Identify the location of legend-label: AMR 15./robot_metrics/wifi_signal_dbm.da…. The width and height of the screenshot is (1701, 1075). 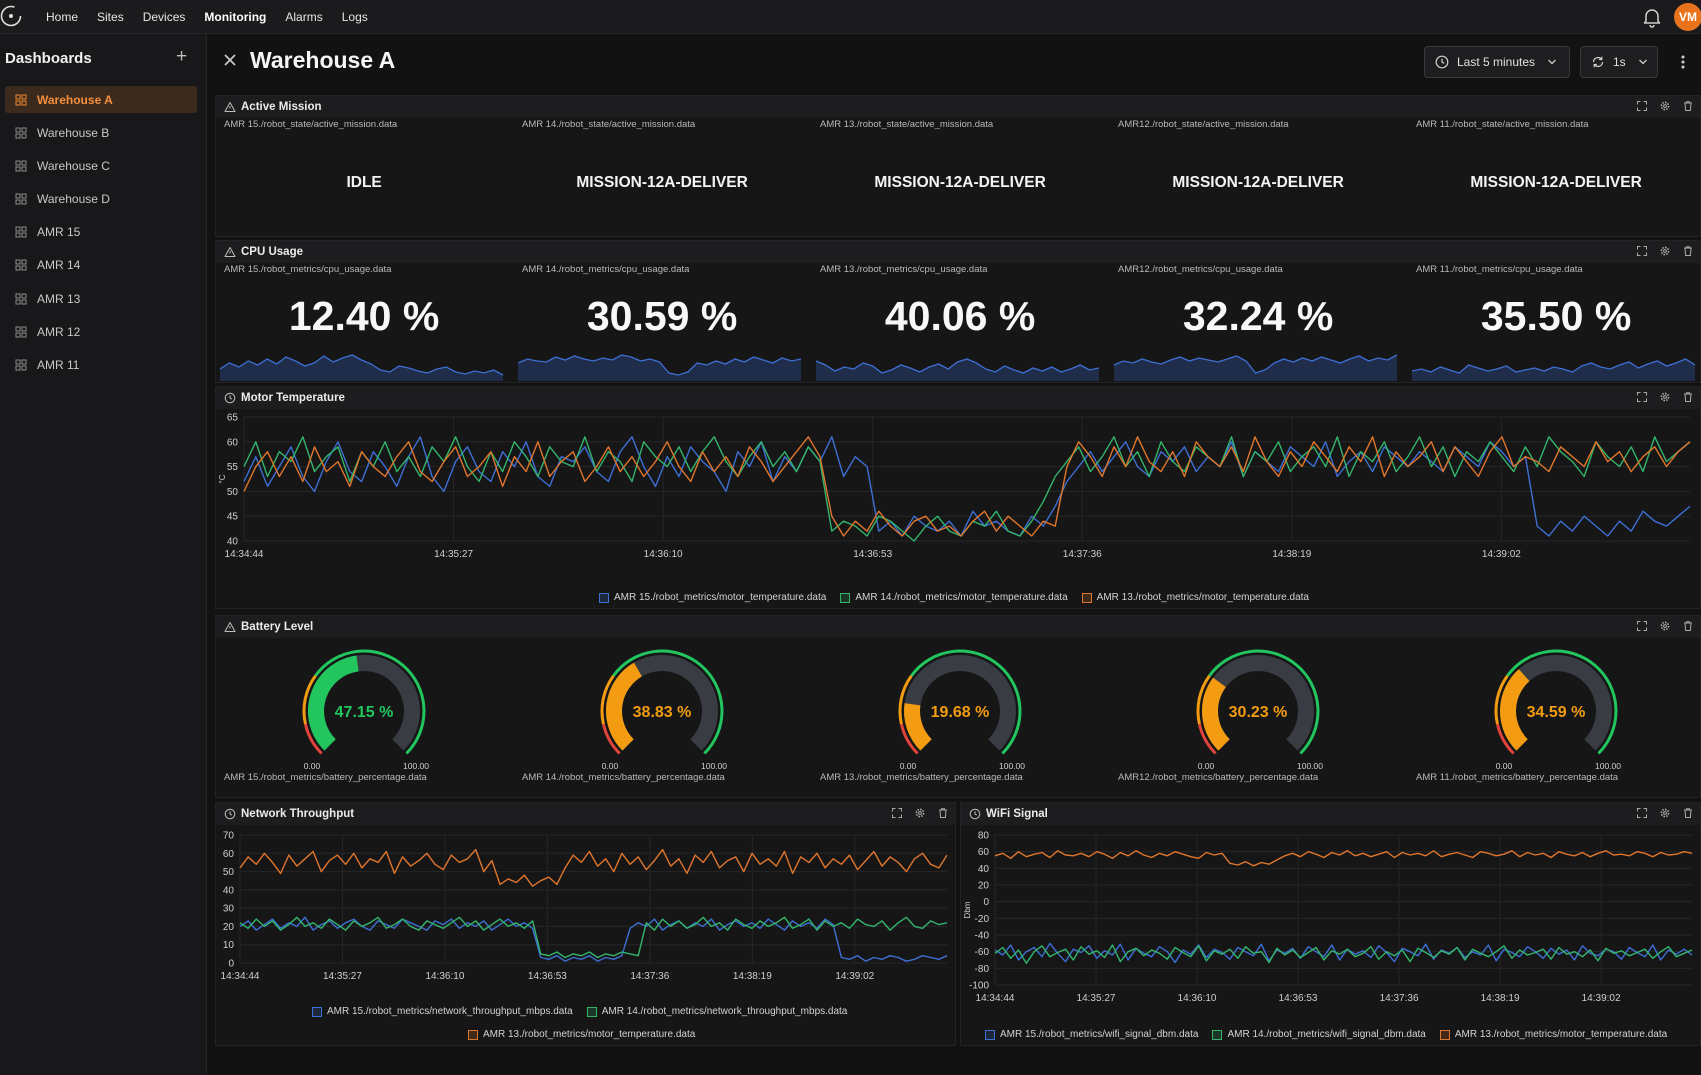
(1099, 1034).